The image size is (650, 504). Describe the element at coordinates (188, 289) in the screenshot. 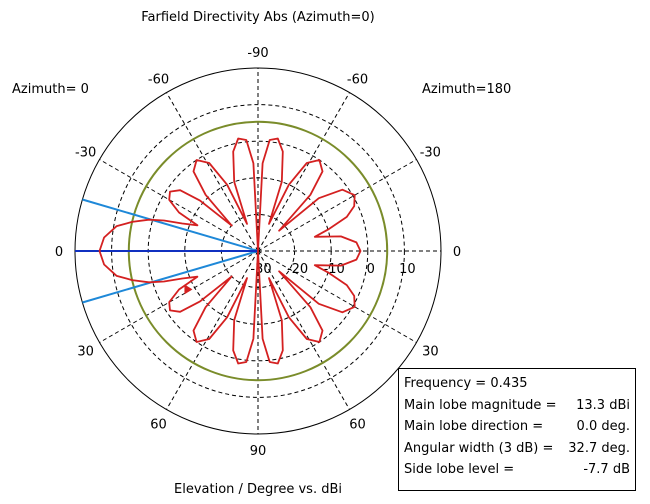

I see `pattern-arrow-marker` at that location.